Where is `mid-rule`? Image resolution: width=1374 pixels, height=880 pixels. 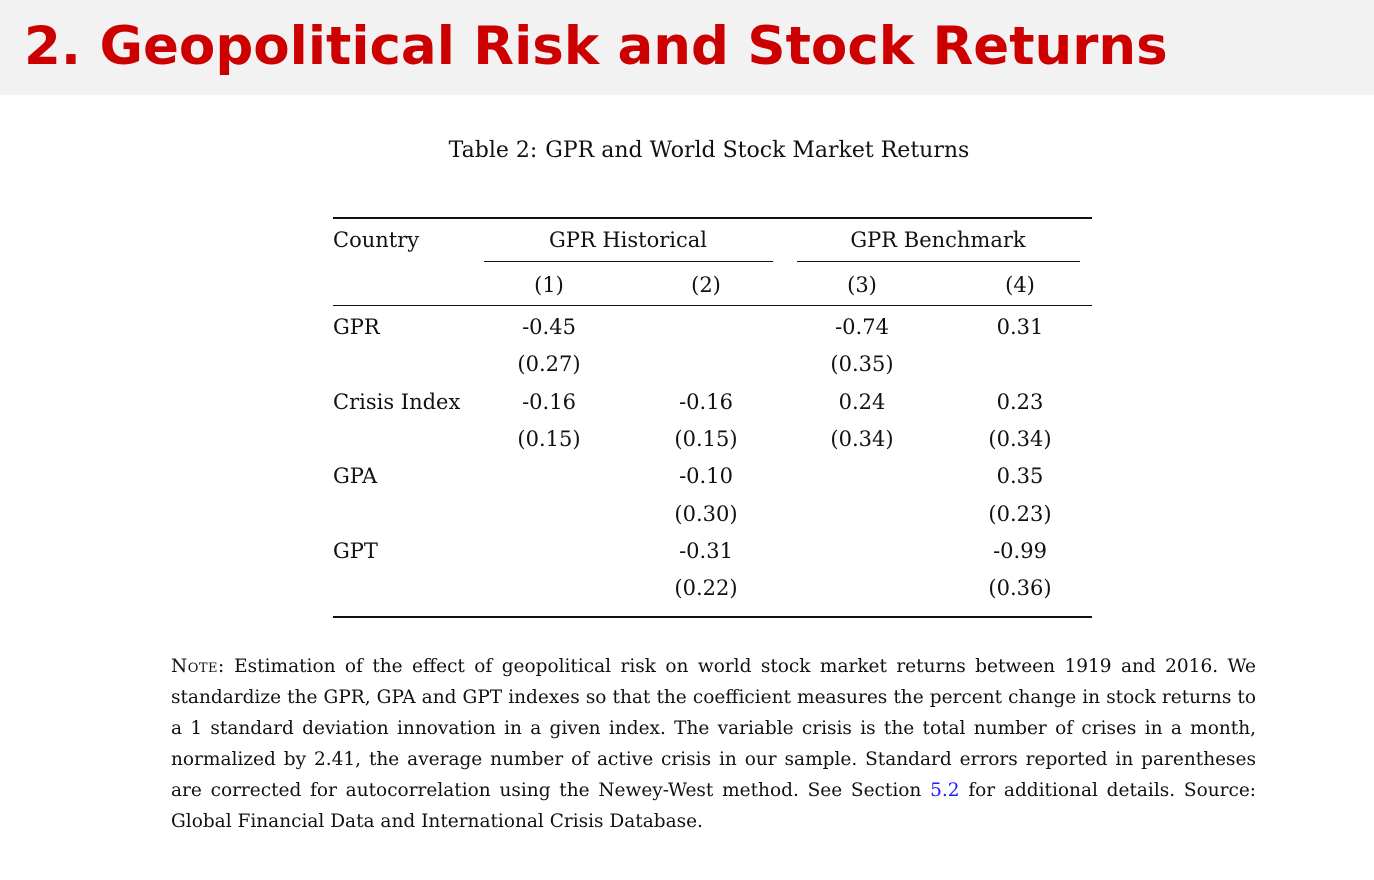
mid-rule is located at coordinates (712, 305).